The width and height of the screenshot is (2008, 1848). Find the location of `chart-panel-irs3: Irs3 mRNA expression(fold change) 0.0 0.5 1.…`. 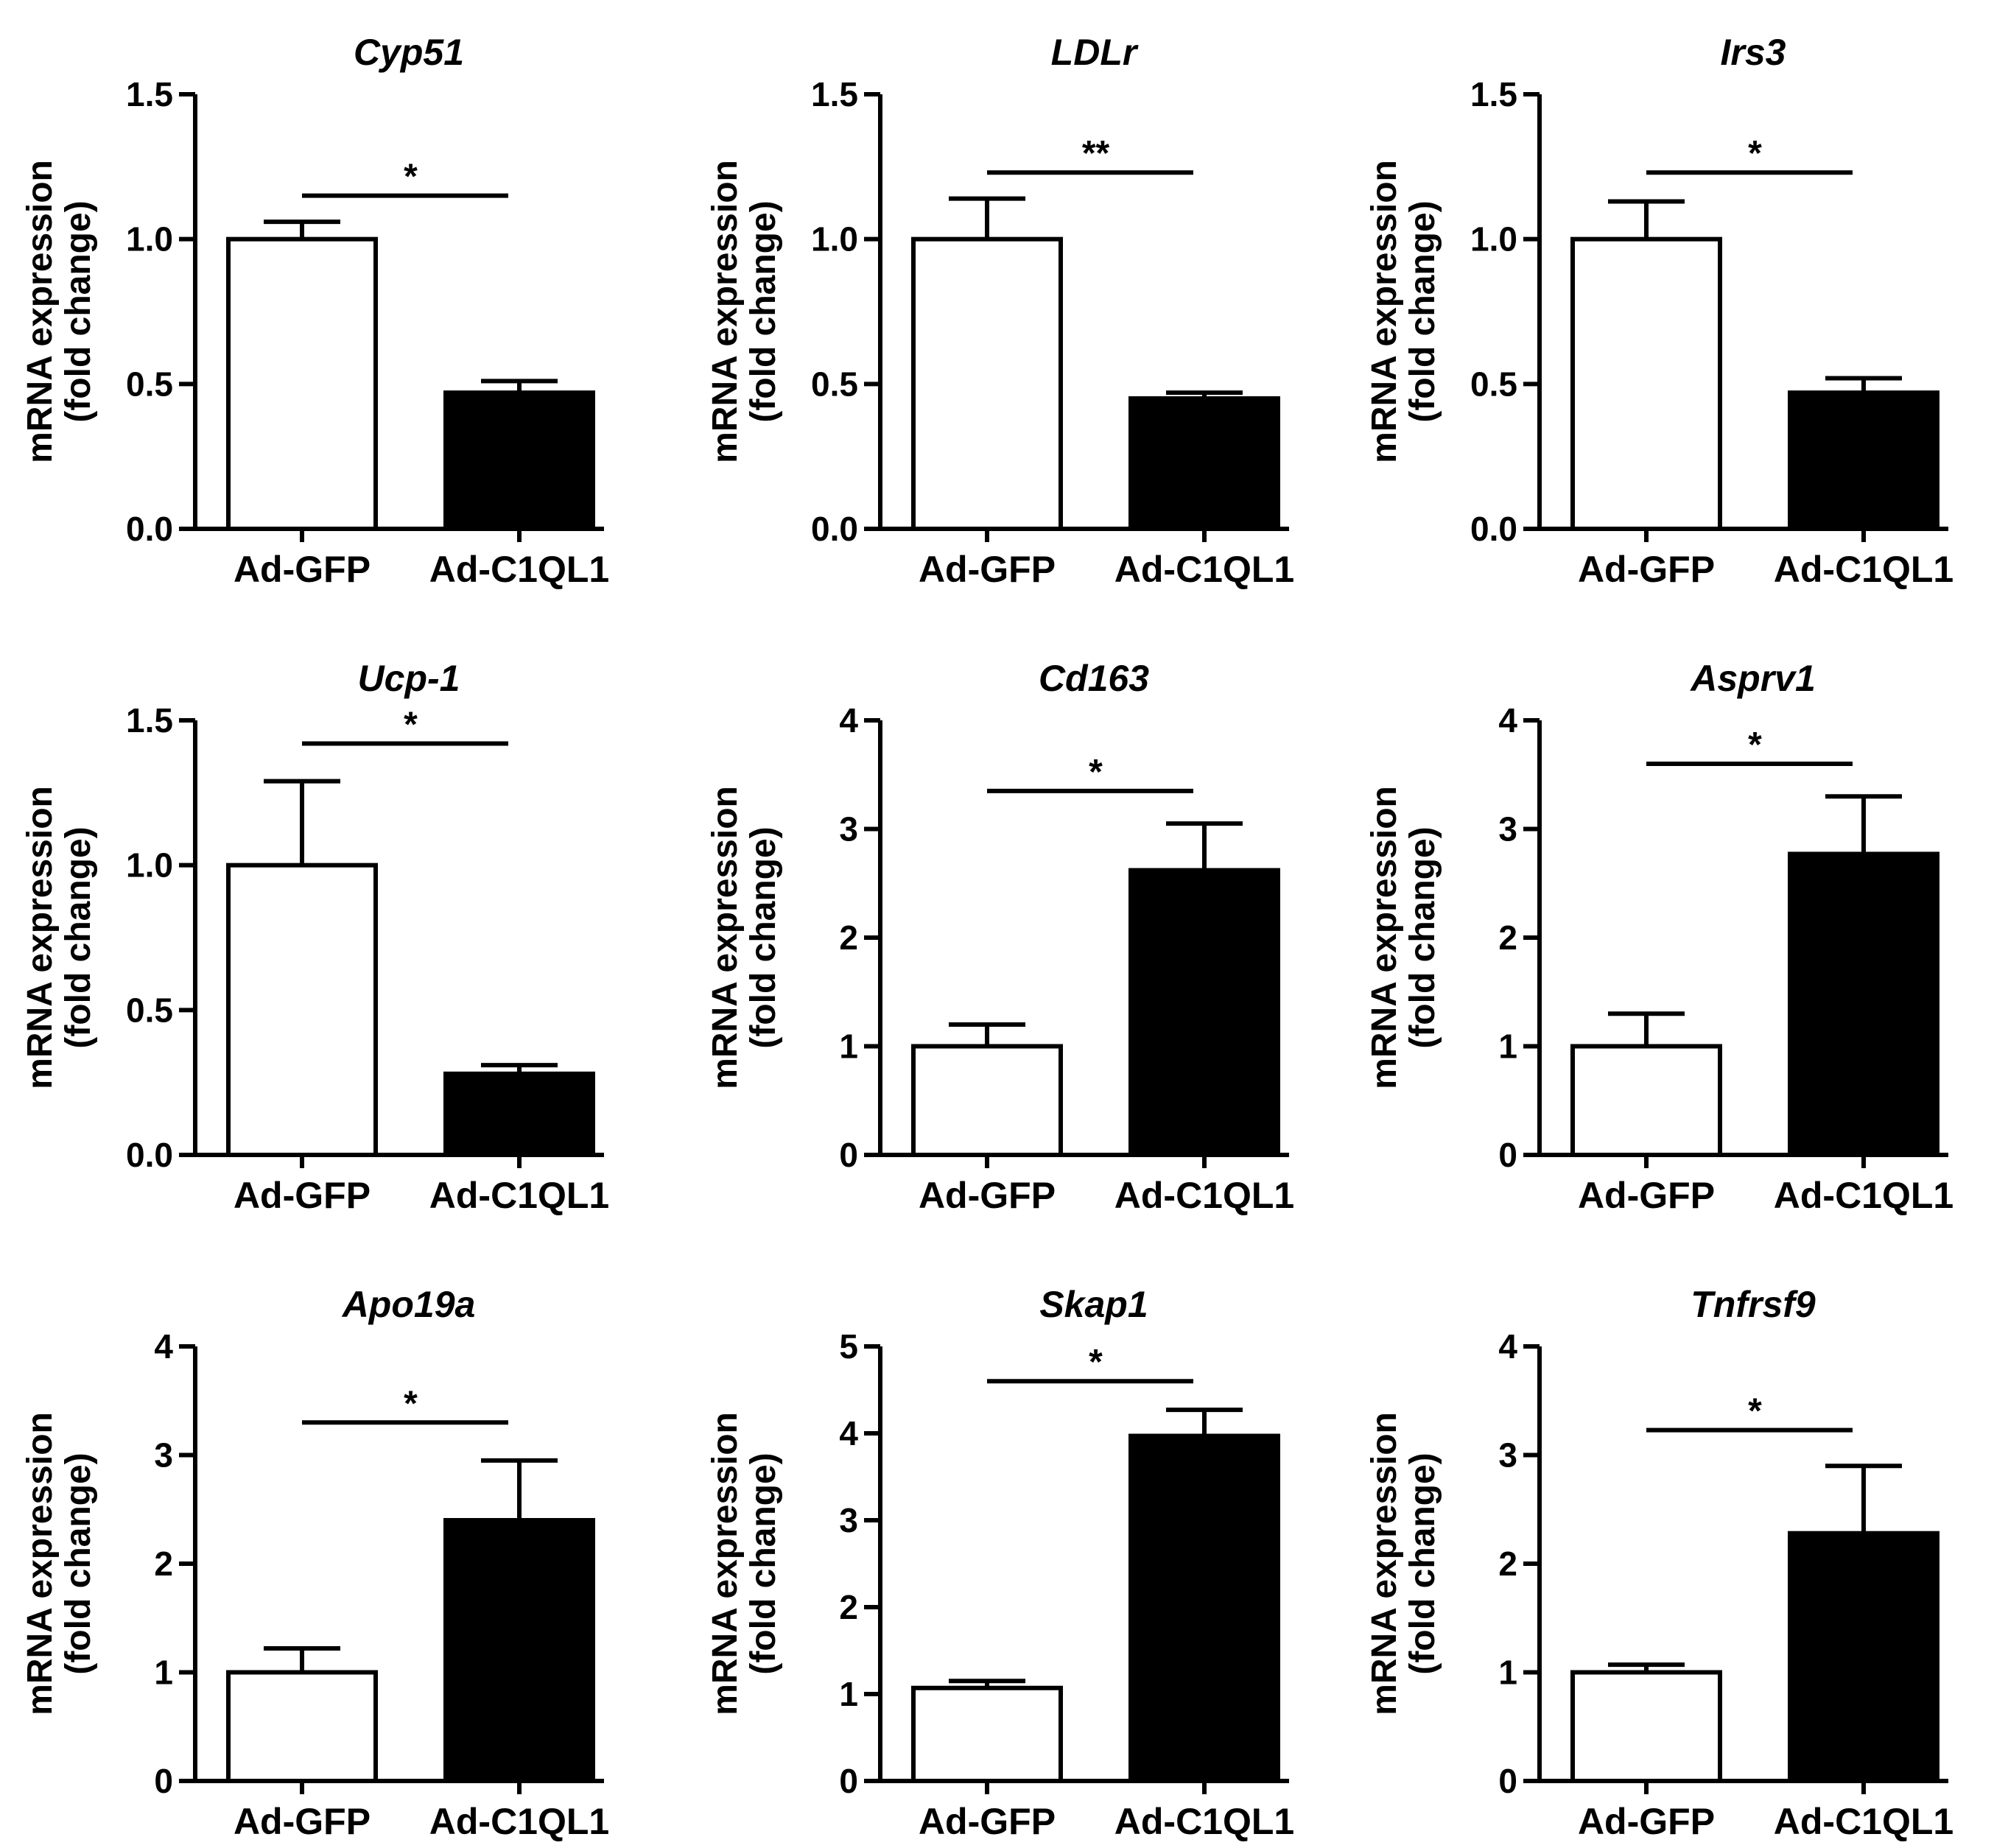

chart-panel-irs3: Irs3 mRNA expression(fold change) 0.0 0.5 1.… is located at coordinates (1659, 311).